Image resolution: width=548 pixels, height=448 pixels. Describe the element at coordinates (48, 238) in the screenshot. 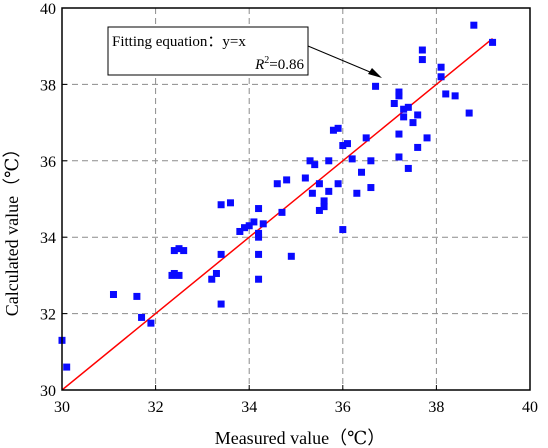

I see `y-tick-label: 34` at that location.